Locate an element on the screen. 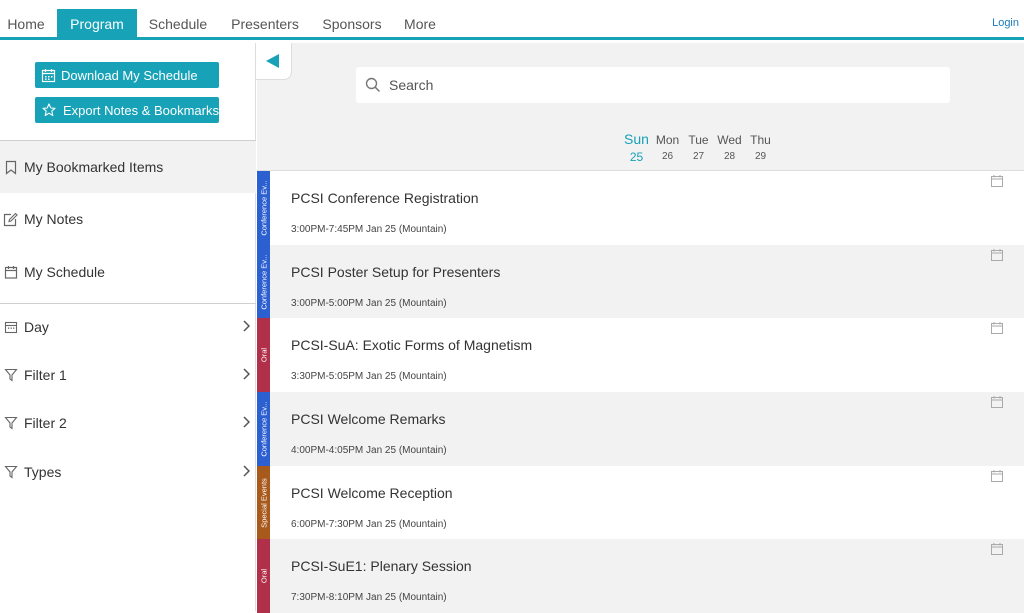 The image size is (1024, 613). collapse-sidebar-button is located at coordinates (274, 61).